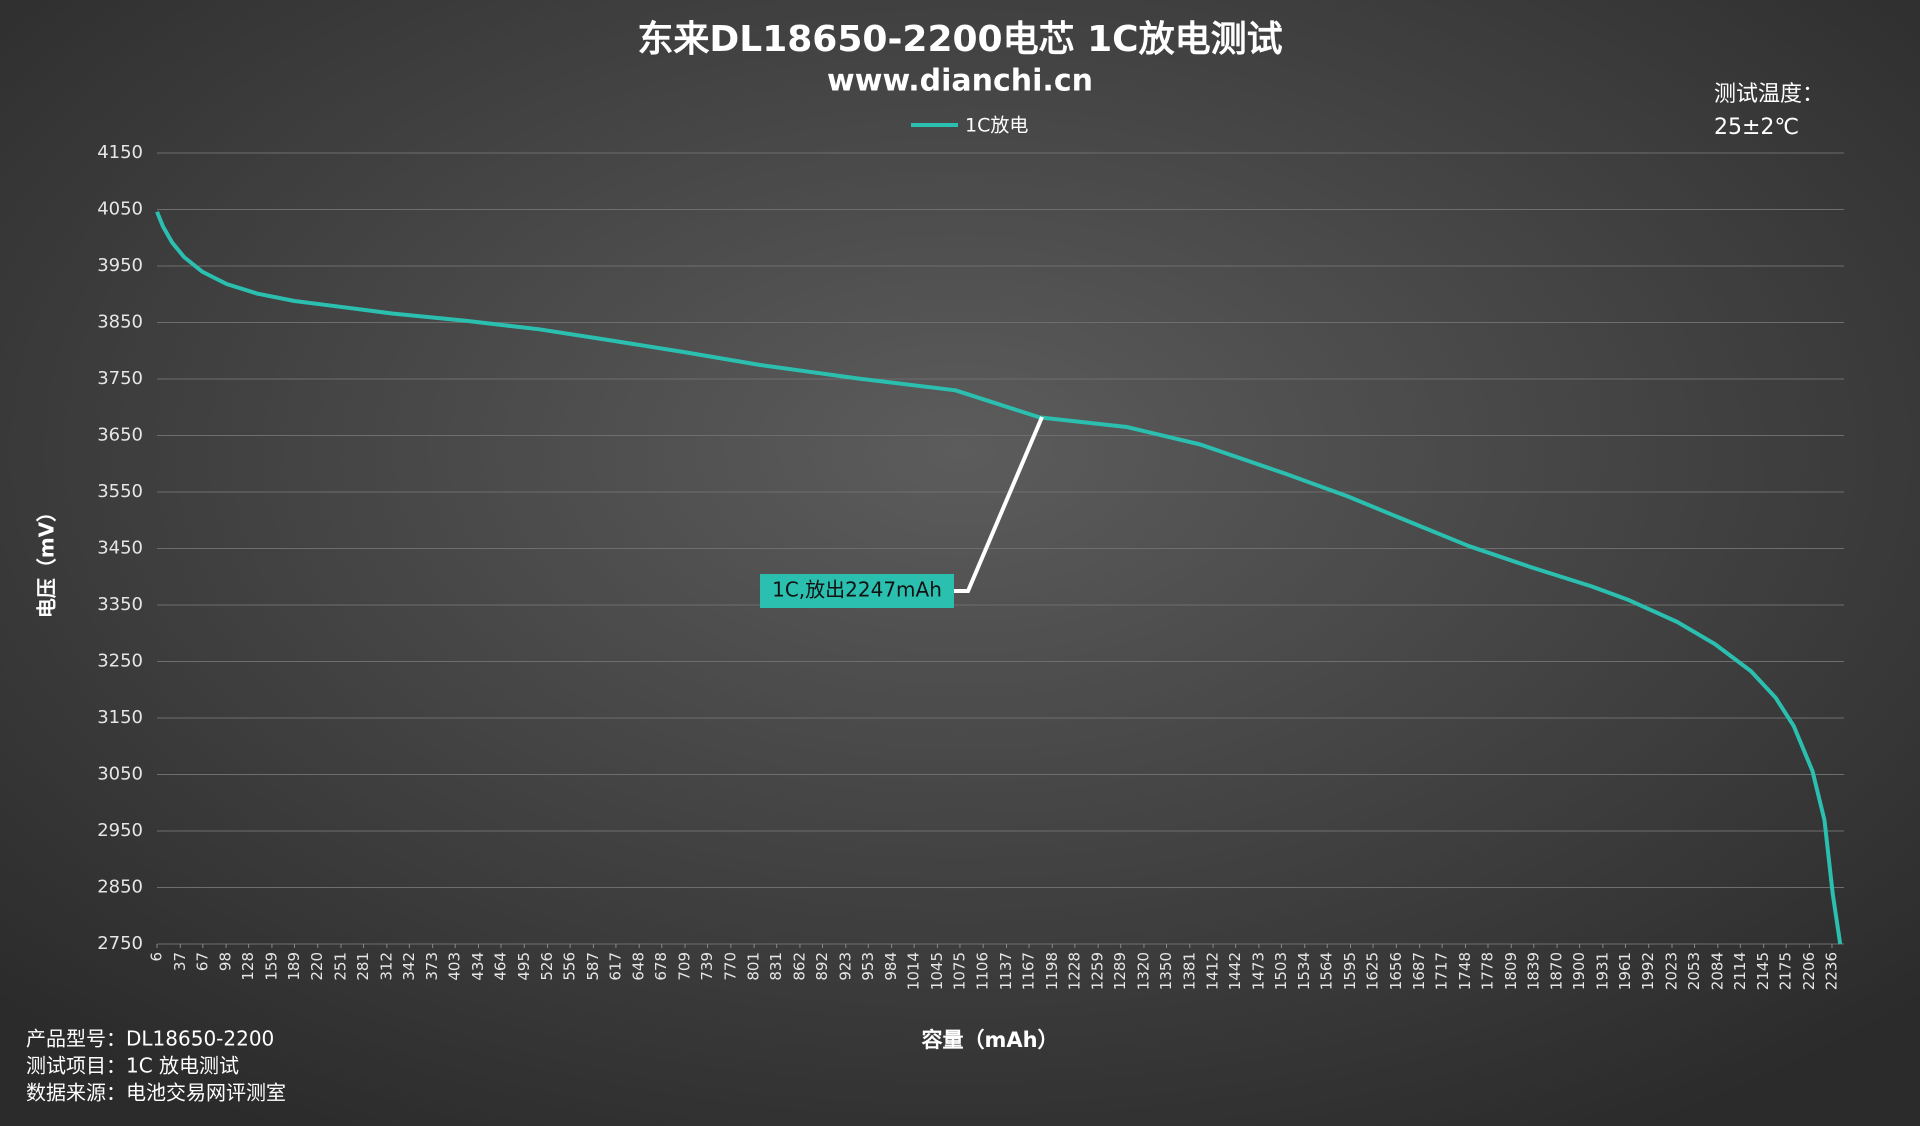 The width and height of the screenshot is (1920, 1126). I want to click on x-tick-label: 1870, so click(1557, 971).